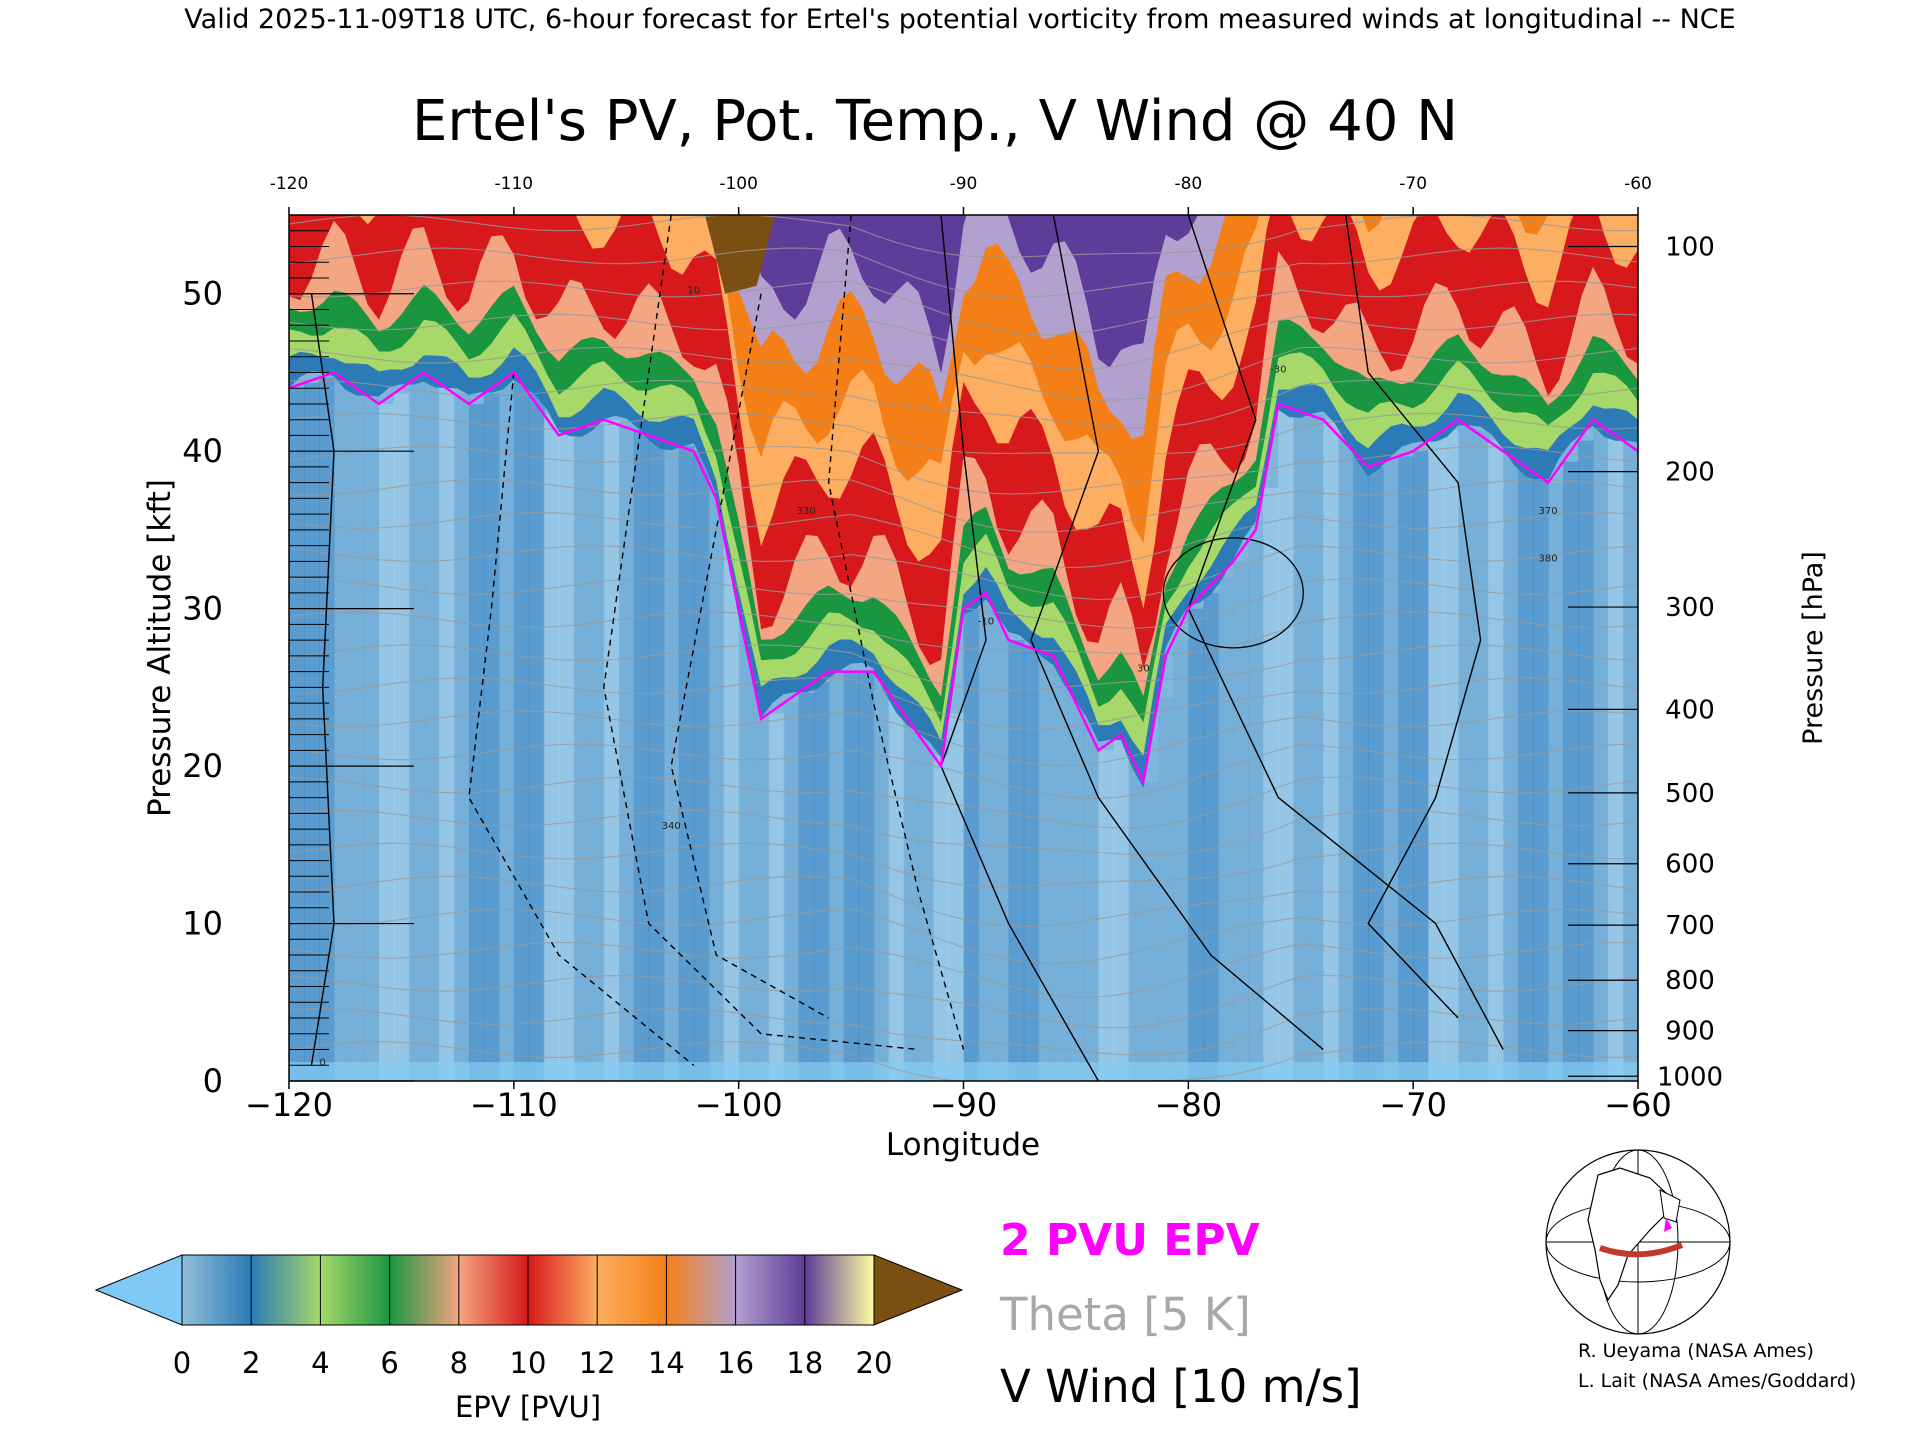  Describe the element at coordinates (874, 1363) in the screenshot. I see `colorbar-tick-label: 20` at that location.